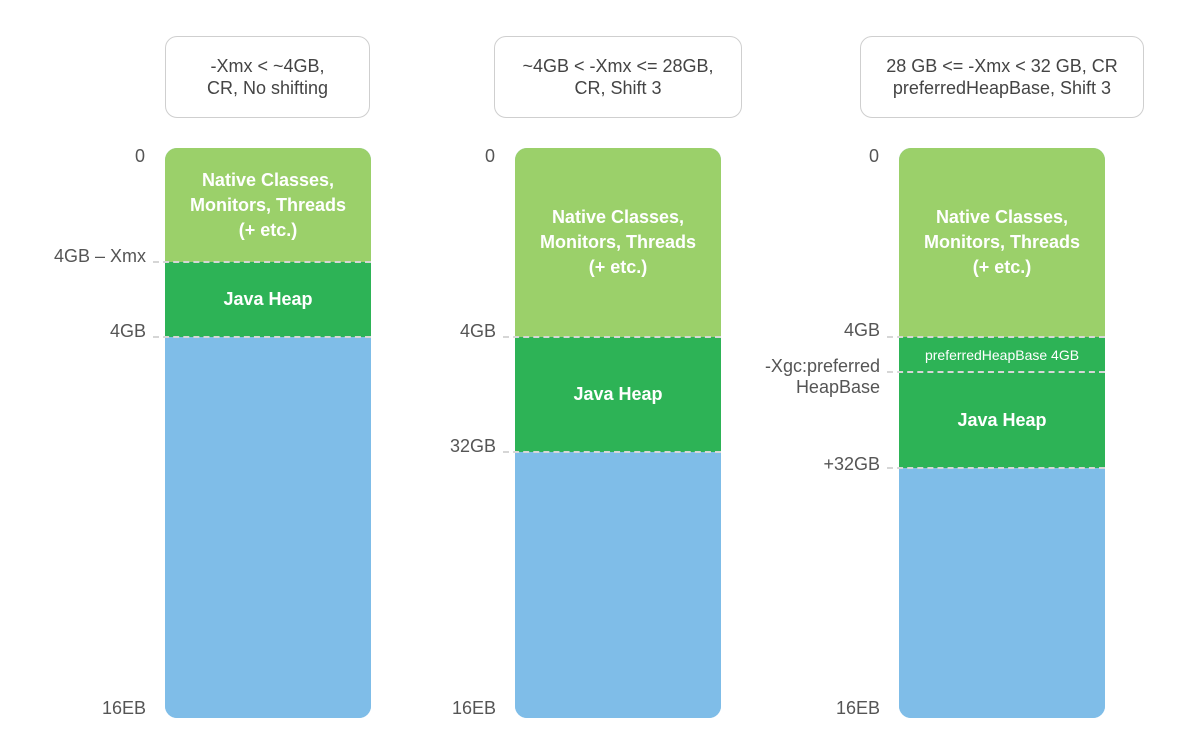  I want to click on column1-native-line2: Monitors, Threads, so click(267, 204).